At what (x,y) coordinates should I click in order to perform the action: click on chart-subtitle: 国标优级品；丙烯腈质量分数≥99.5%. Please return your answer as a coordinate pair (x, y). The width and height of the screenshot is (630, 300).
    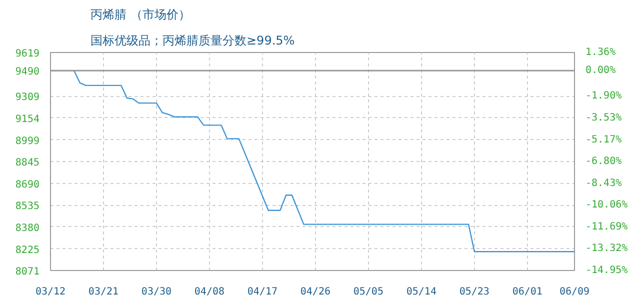
    Looking at the image, I should click on (192, 41).